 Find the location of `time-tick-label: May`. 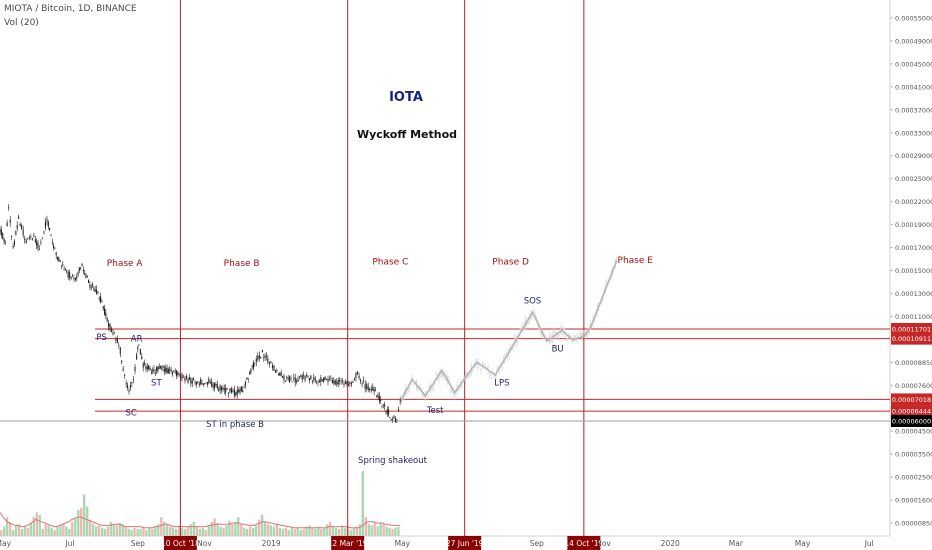

time-tick-label: May is located at coordinates (803, 543).